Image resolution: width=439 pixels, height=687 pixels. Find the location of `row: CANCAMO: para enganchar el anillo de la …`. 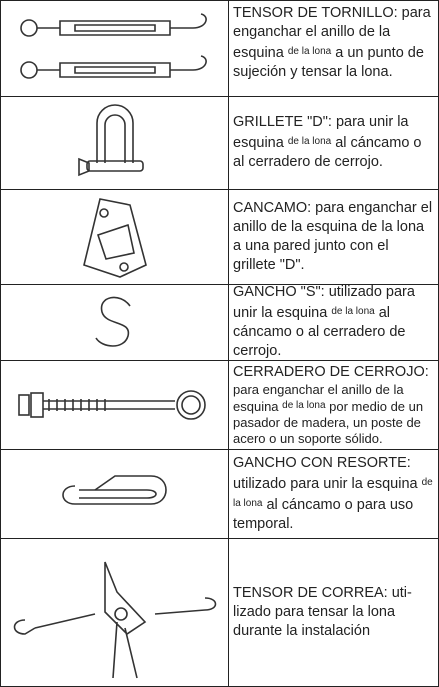

row: CANCAMO: para enganchar el anillo de la … is located at coordinates (219, 236).